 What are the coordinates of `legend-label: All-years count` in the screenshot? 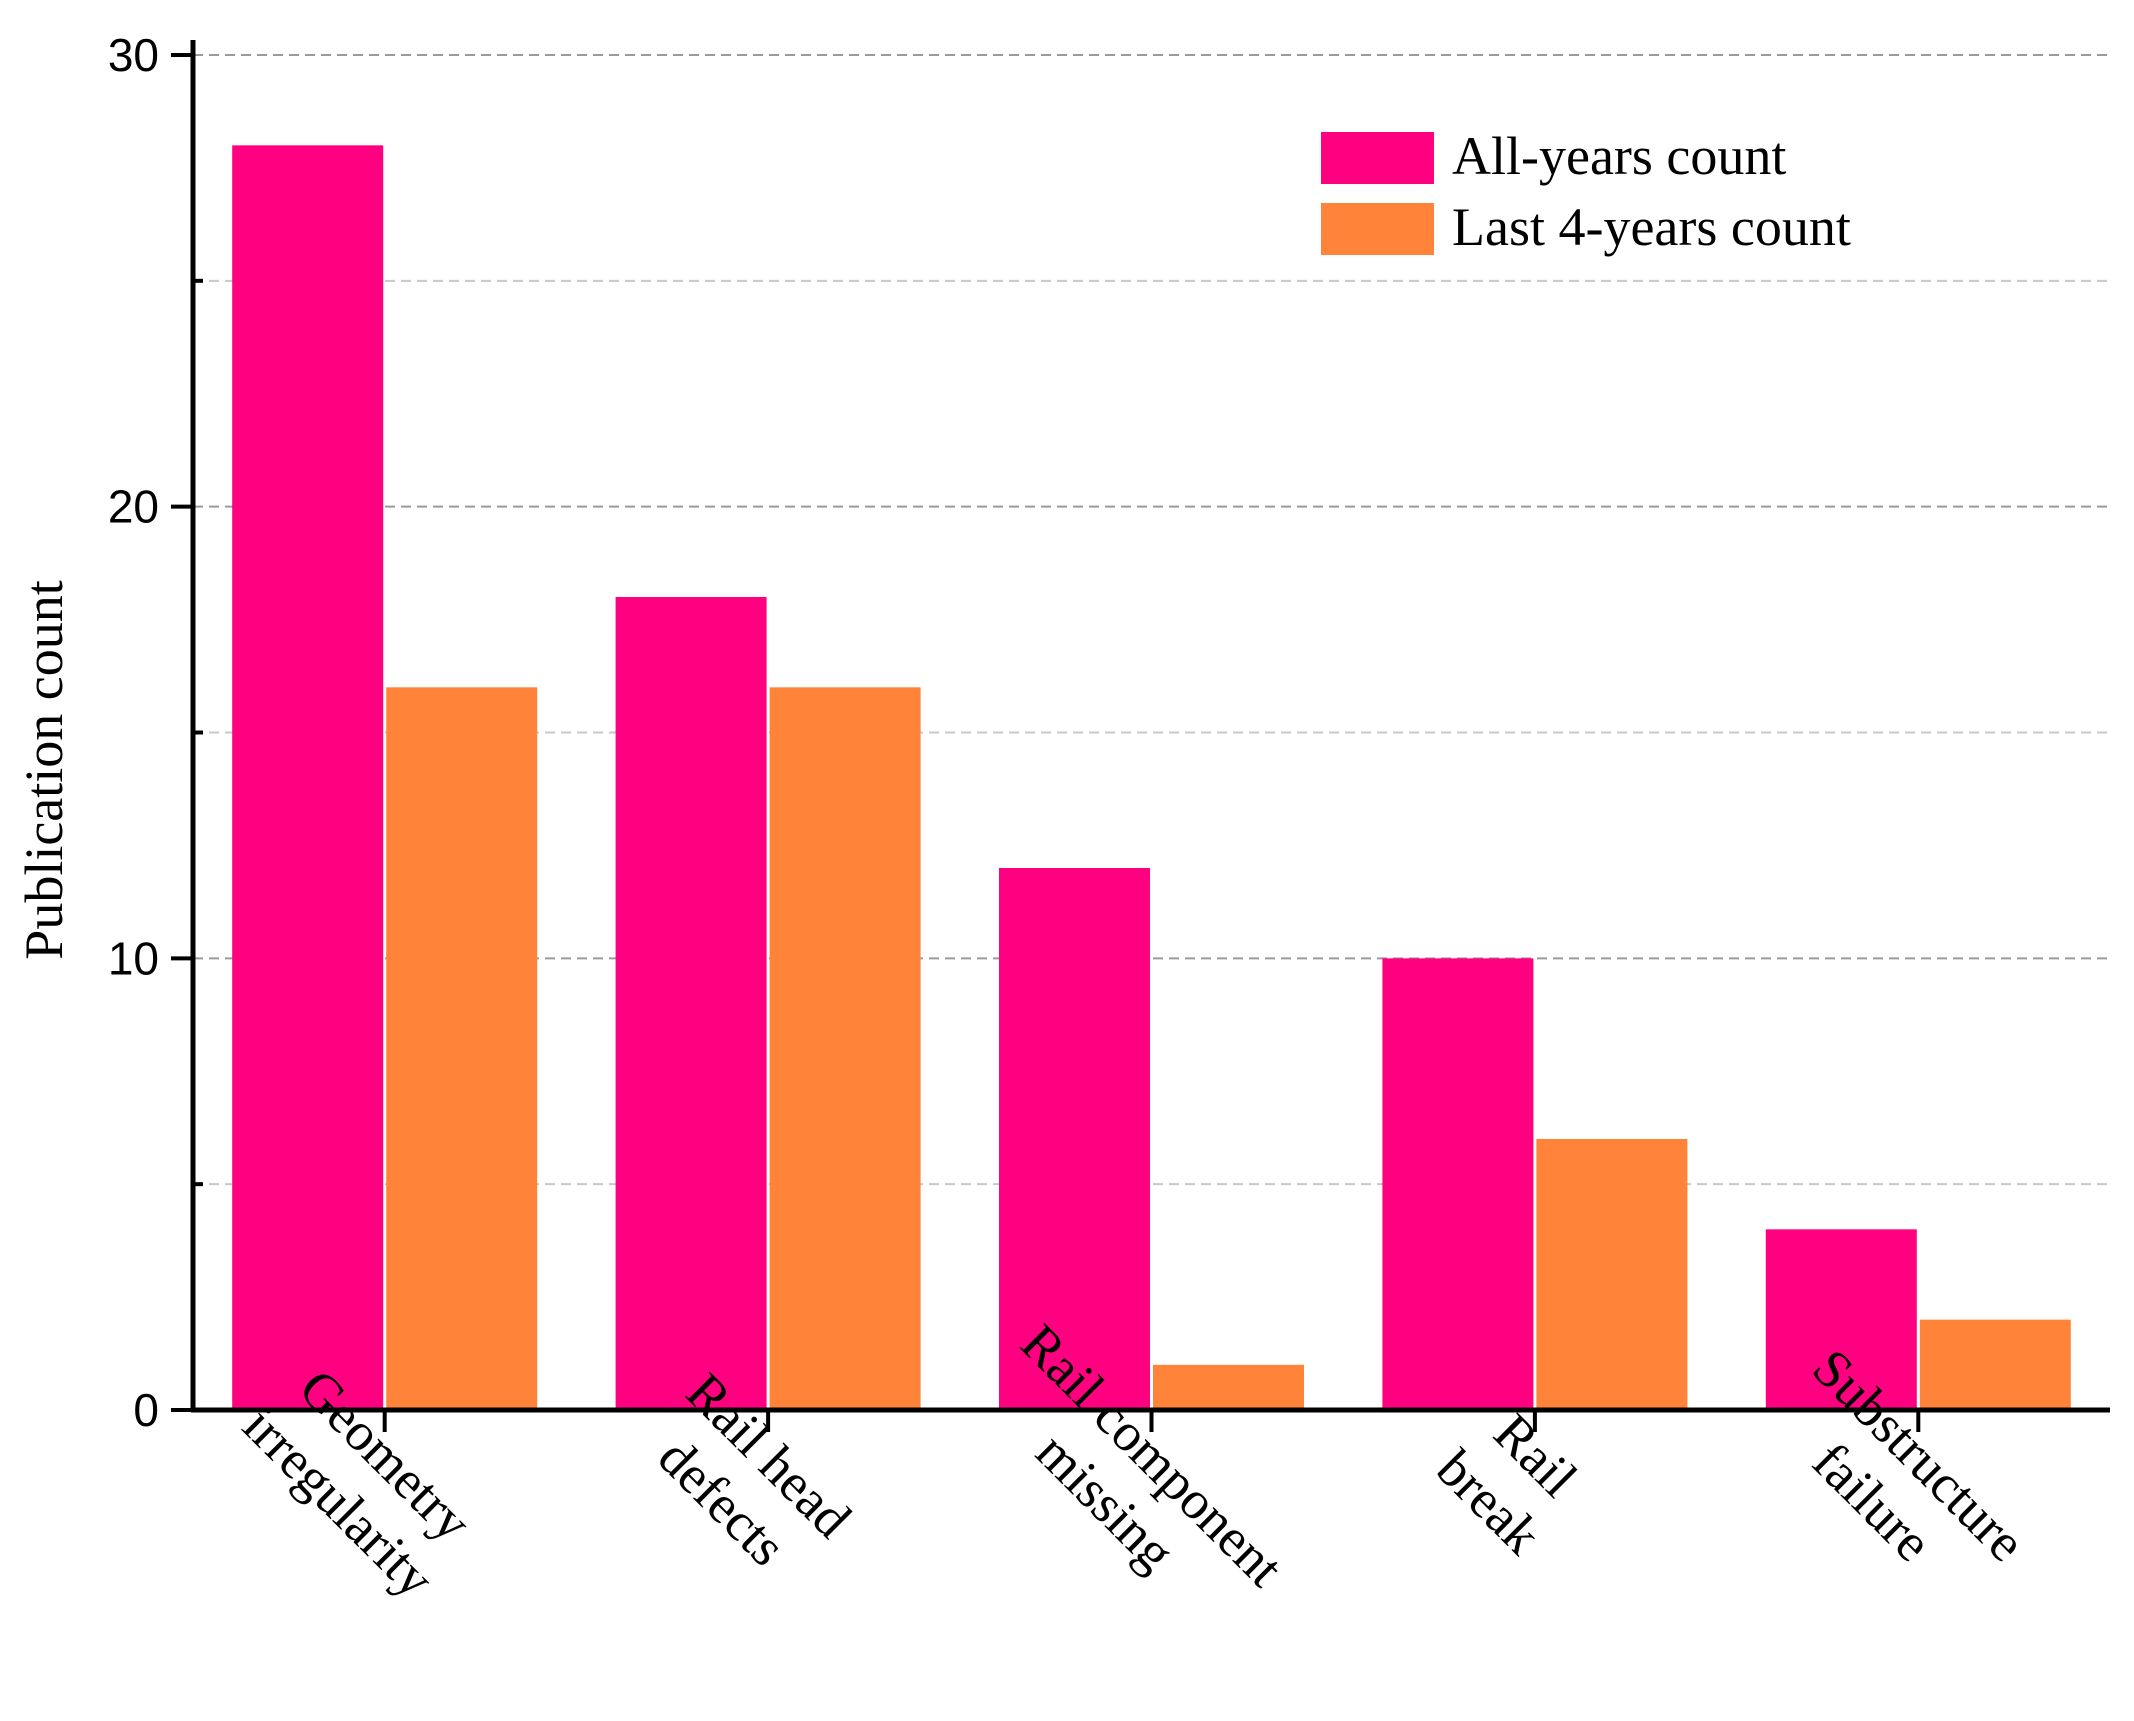 It's located at (1619, 156).